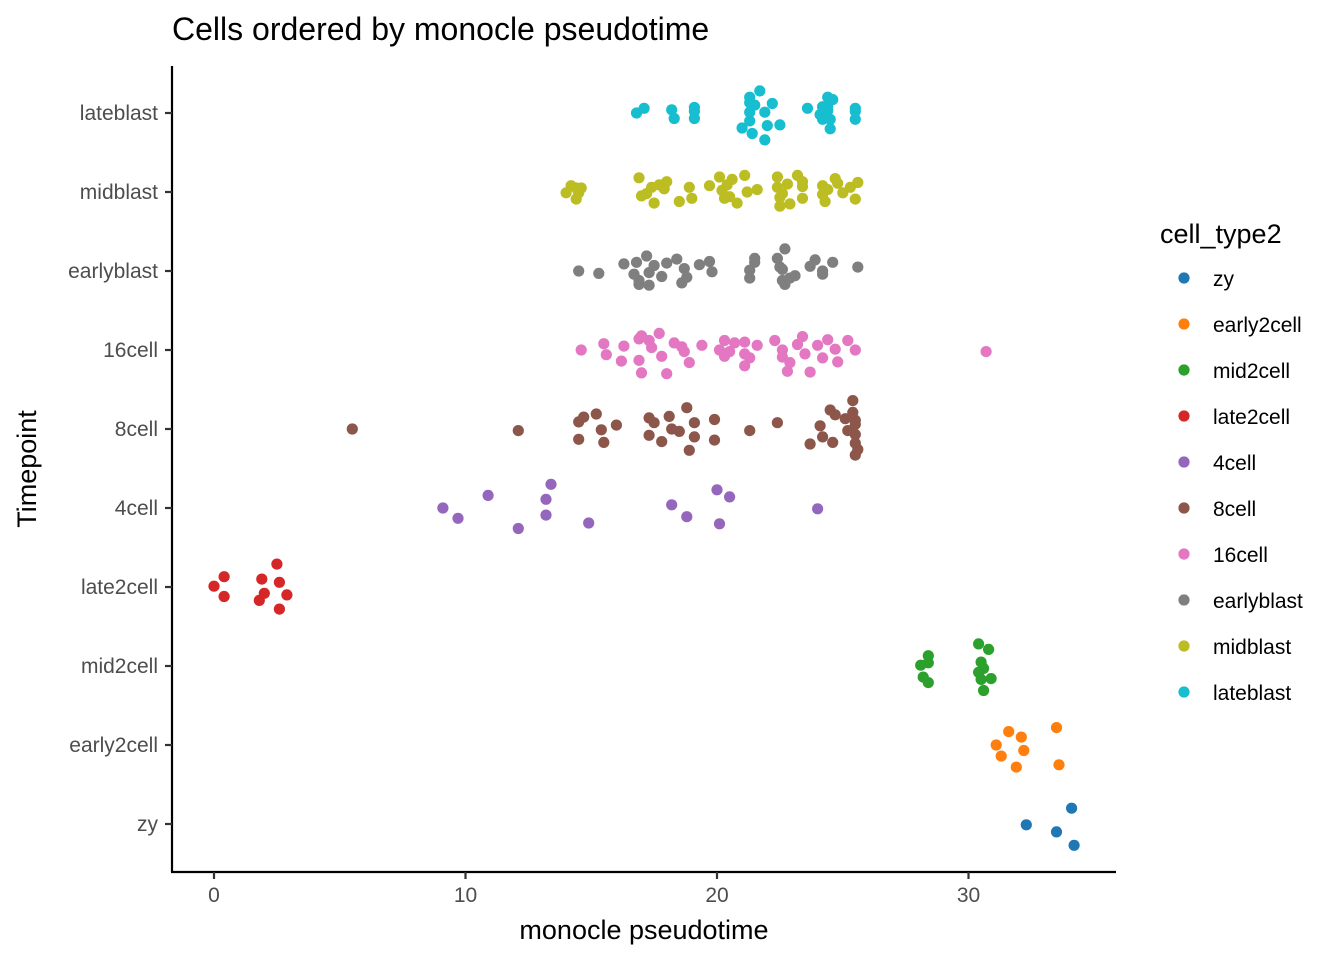 The image size is (1344, 960). Describe the element at coordinates (119, 666) in the screenshot. I see `y-tick-label: mid2cell` at that location.